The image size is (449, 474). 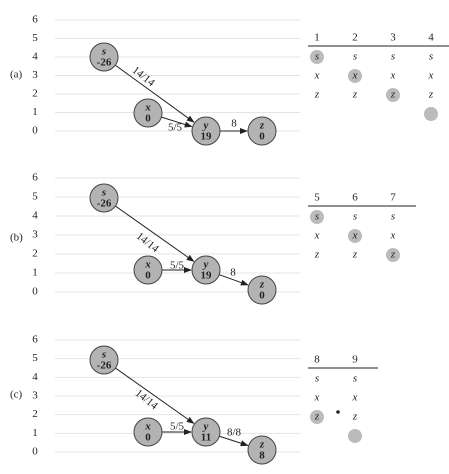 I want to click on column-header: 5, so click(x=317, y=198).